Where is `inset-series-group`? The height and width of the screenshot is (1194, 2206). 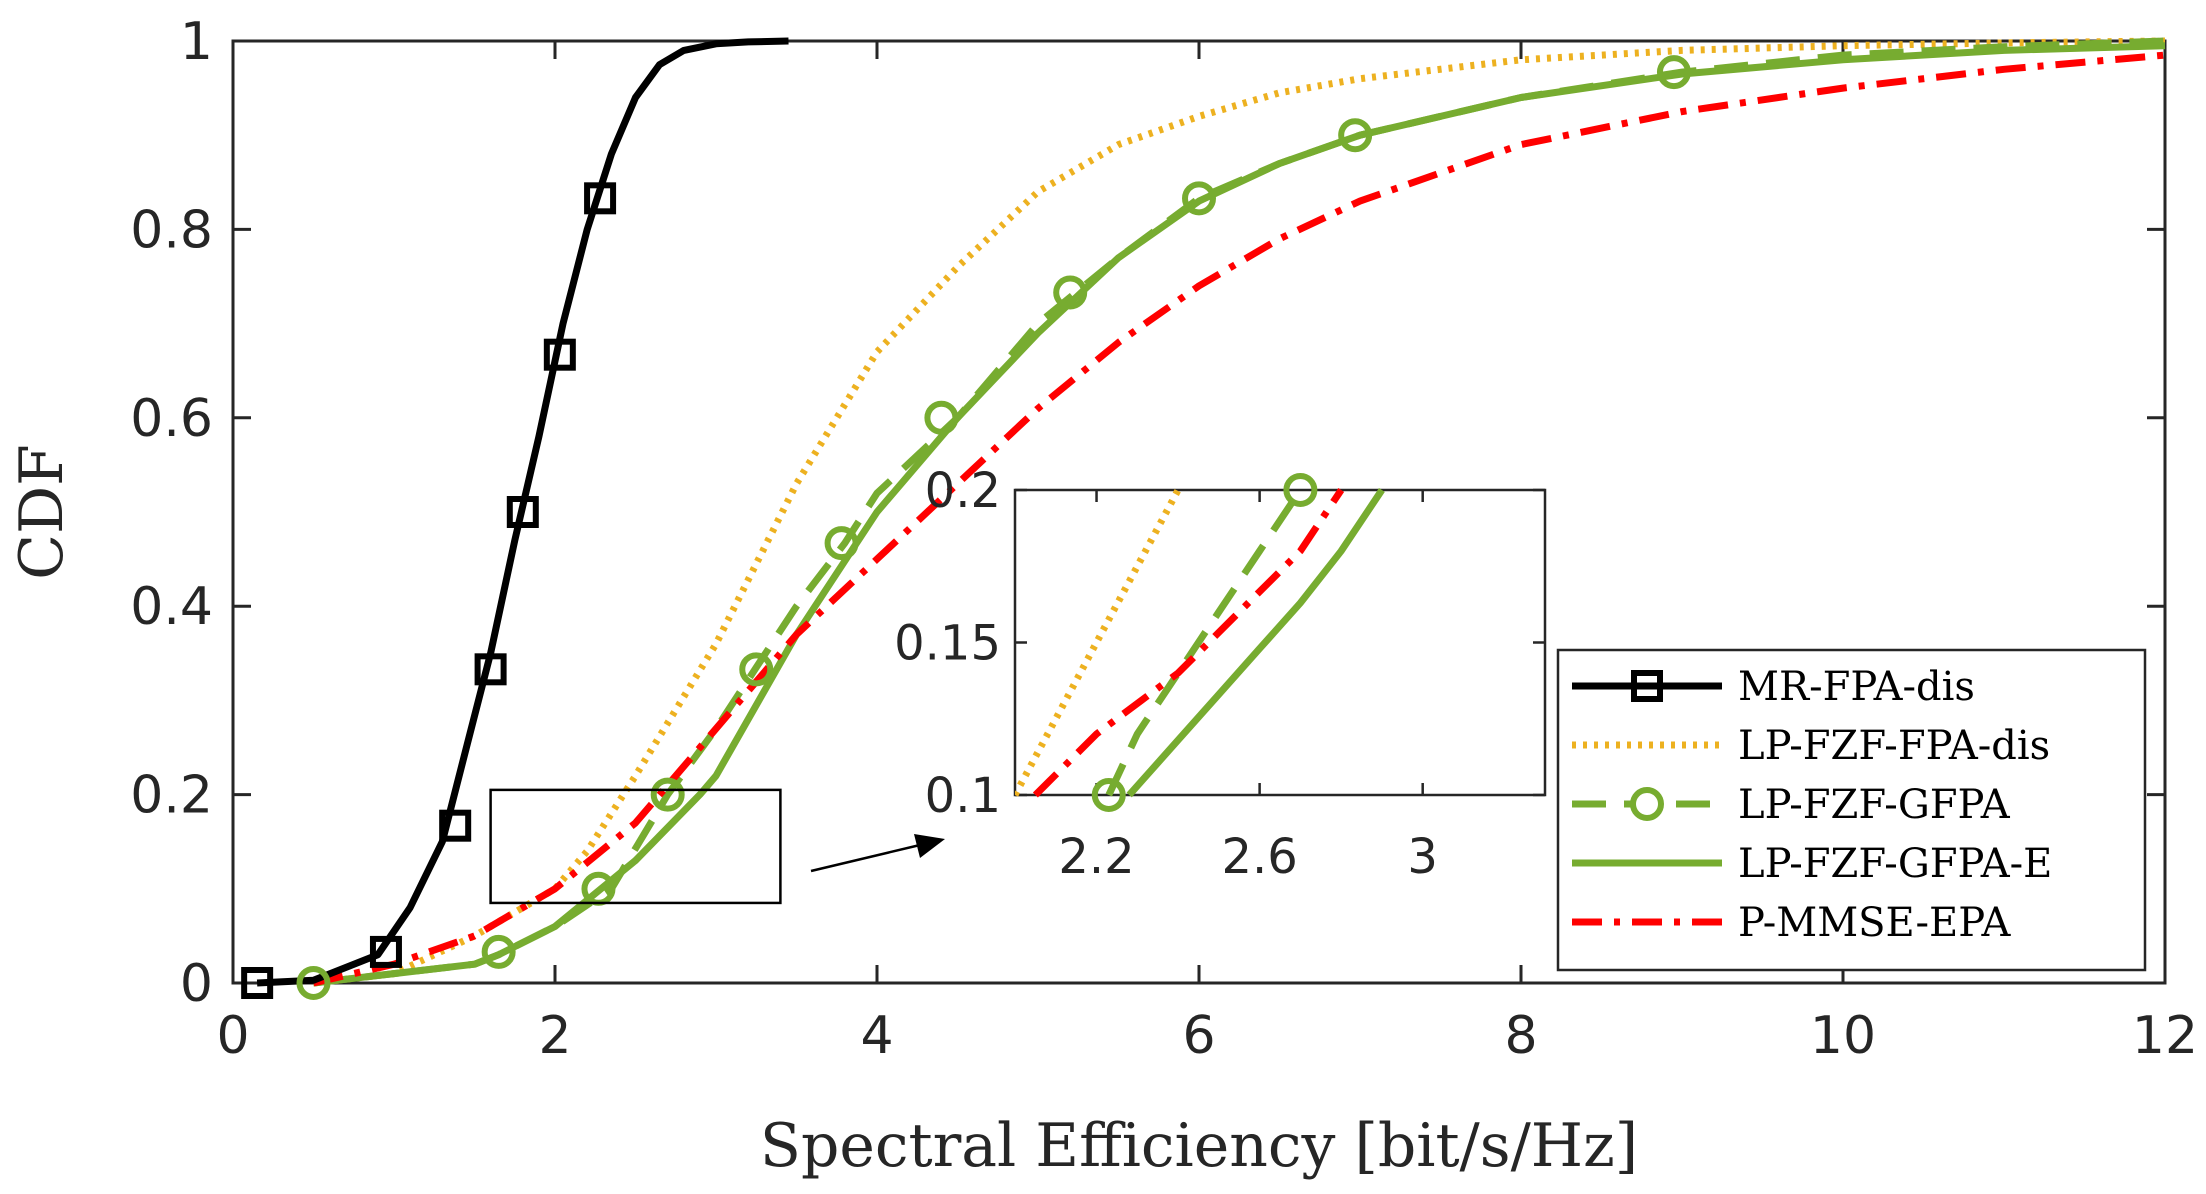 inset-series-group is located at coordinates (1200, 643).